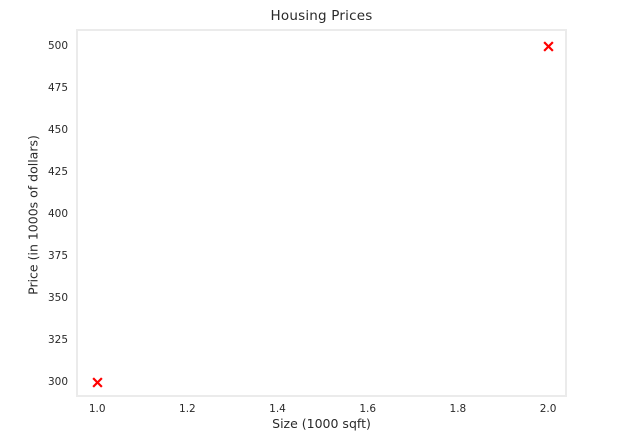 This screenshot has width=630, height=442. Describe the element at coordinates (458, 409) in the screenshot. I see `x-tick-label: 1.8` at that location.